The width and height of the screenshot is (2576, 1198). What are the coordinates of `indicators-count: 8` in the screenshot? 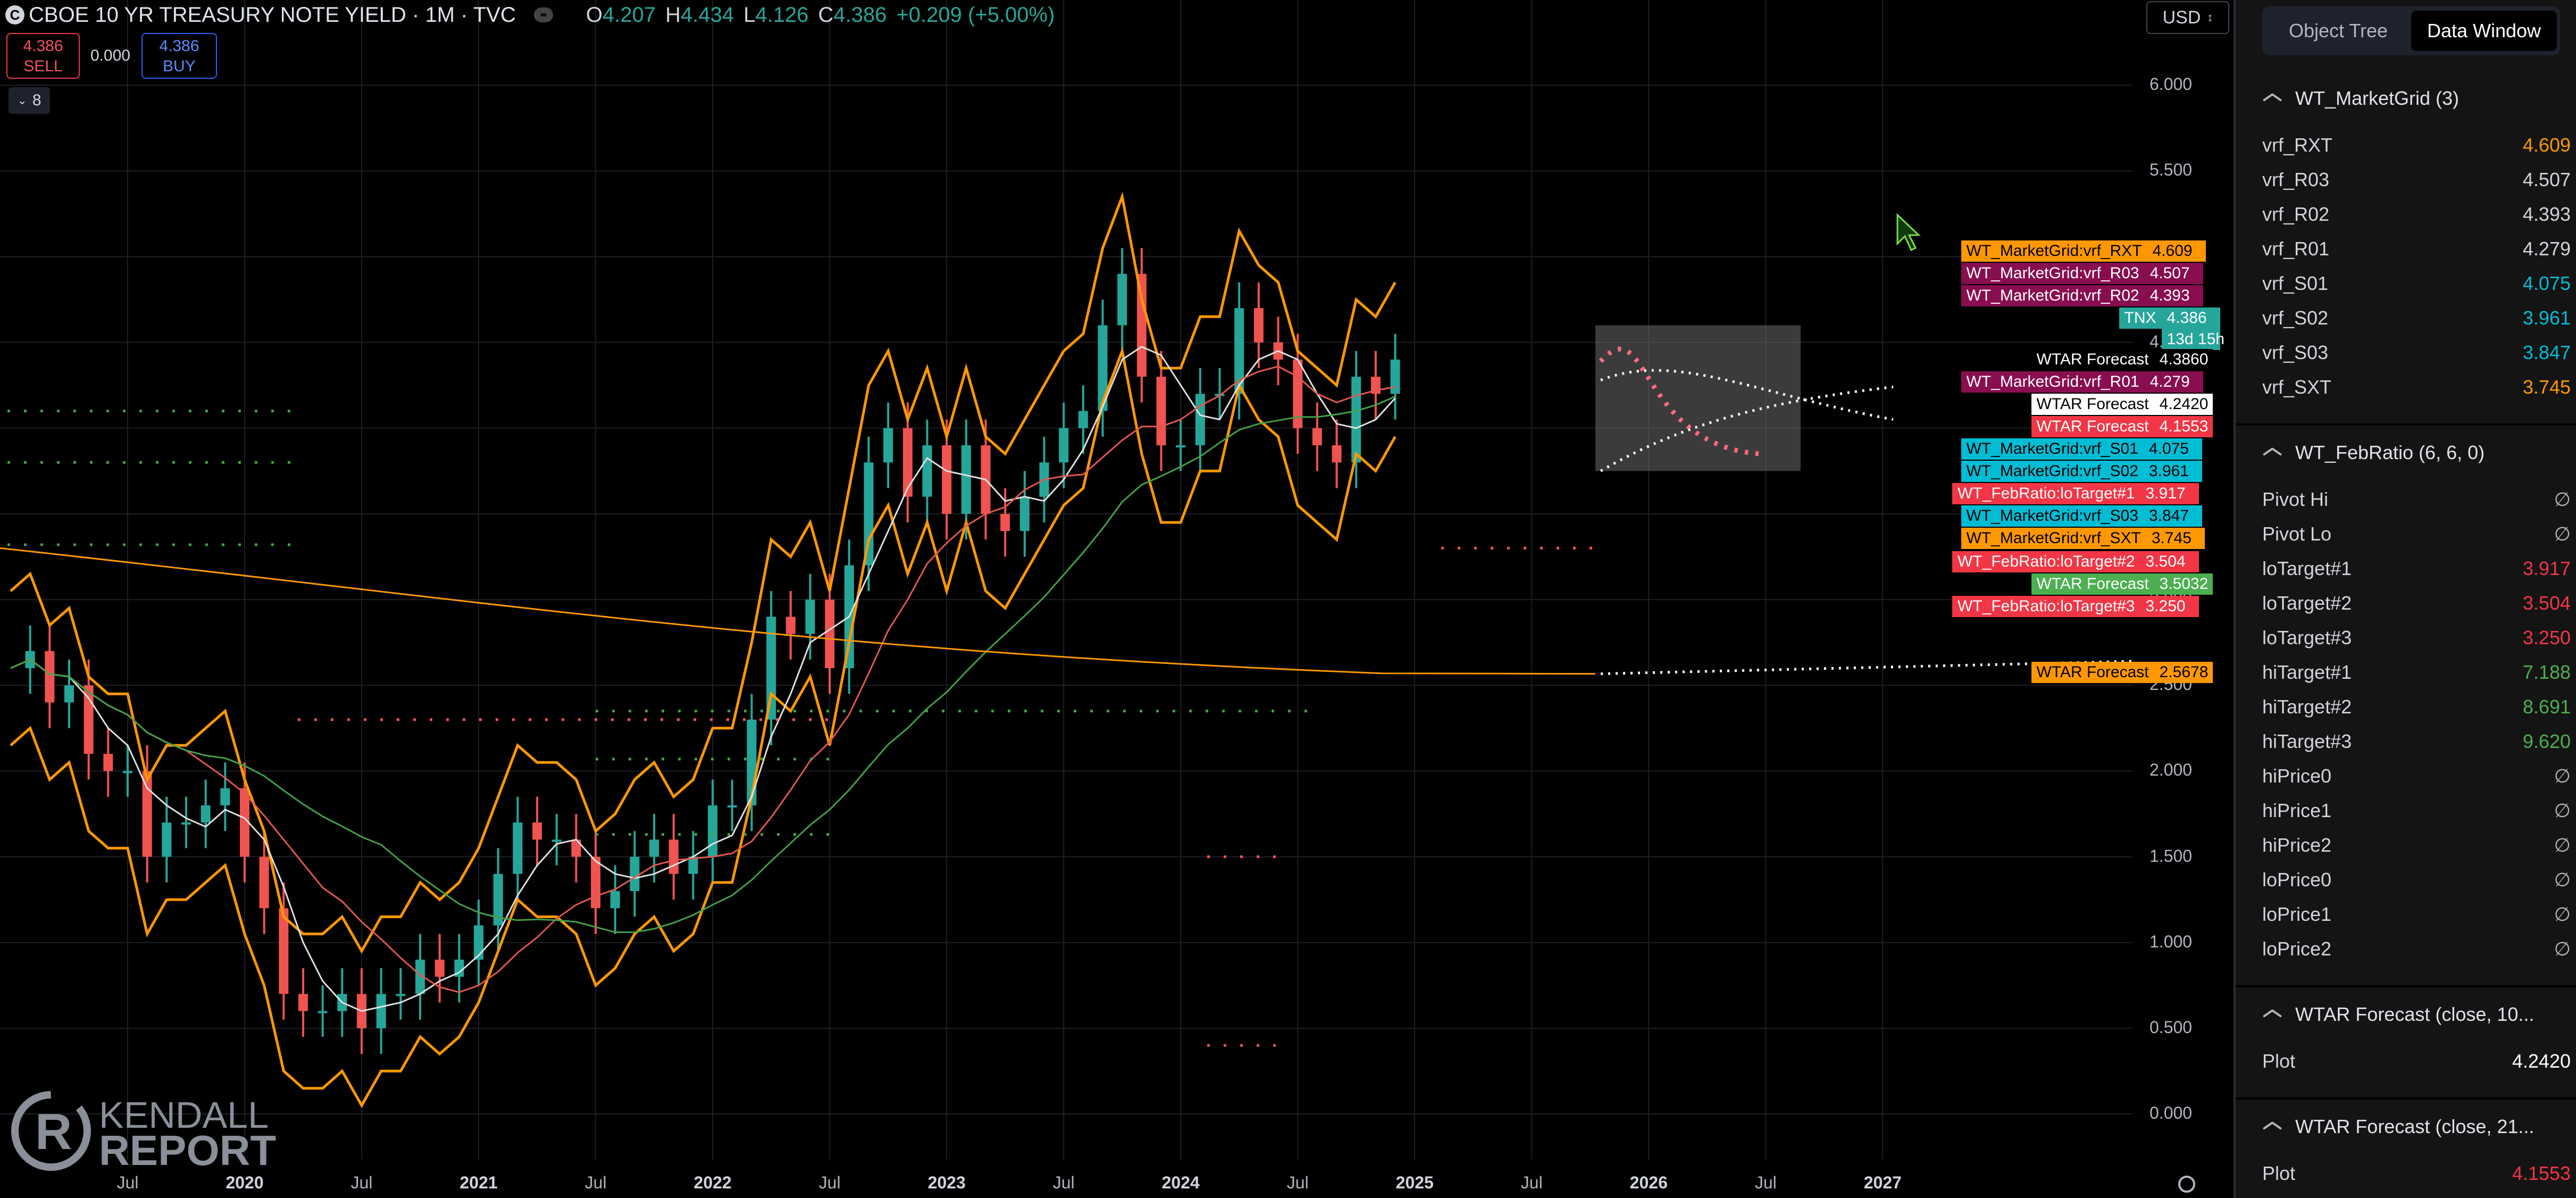 It's located at (36, 100).